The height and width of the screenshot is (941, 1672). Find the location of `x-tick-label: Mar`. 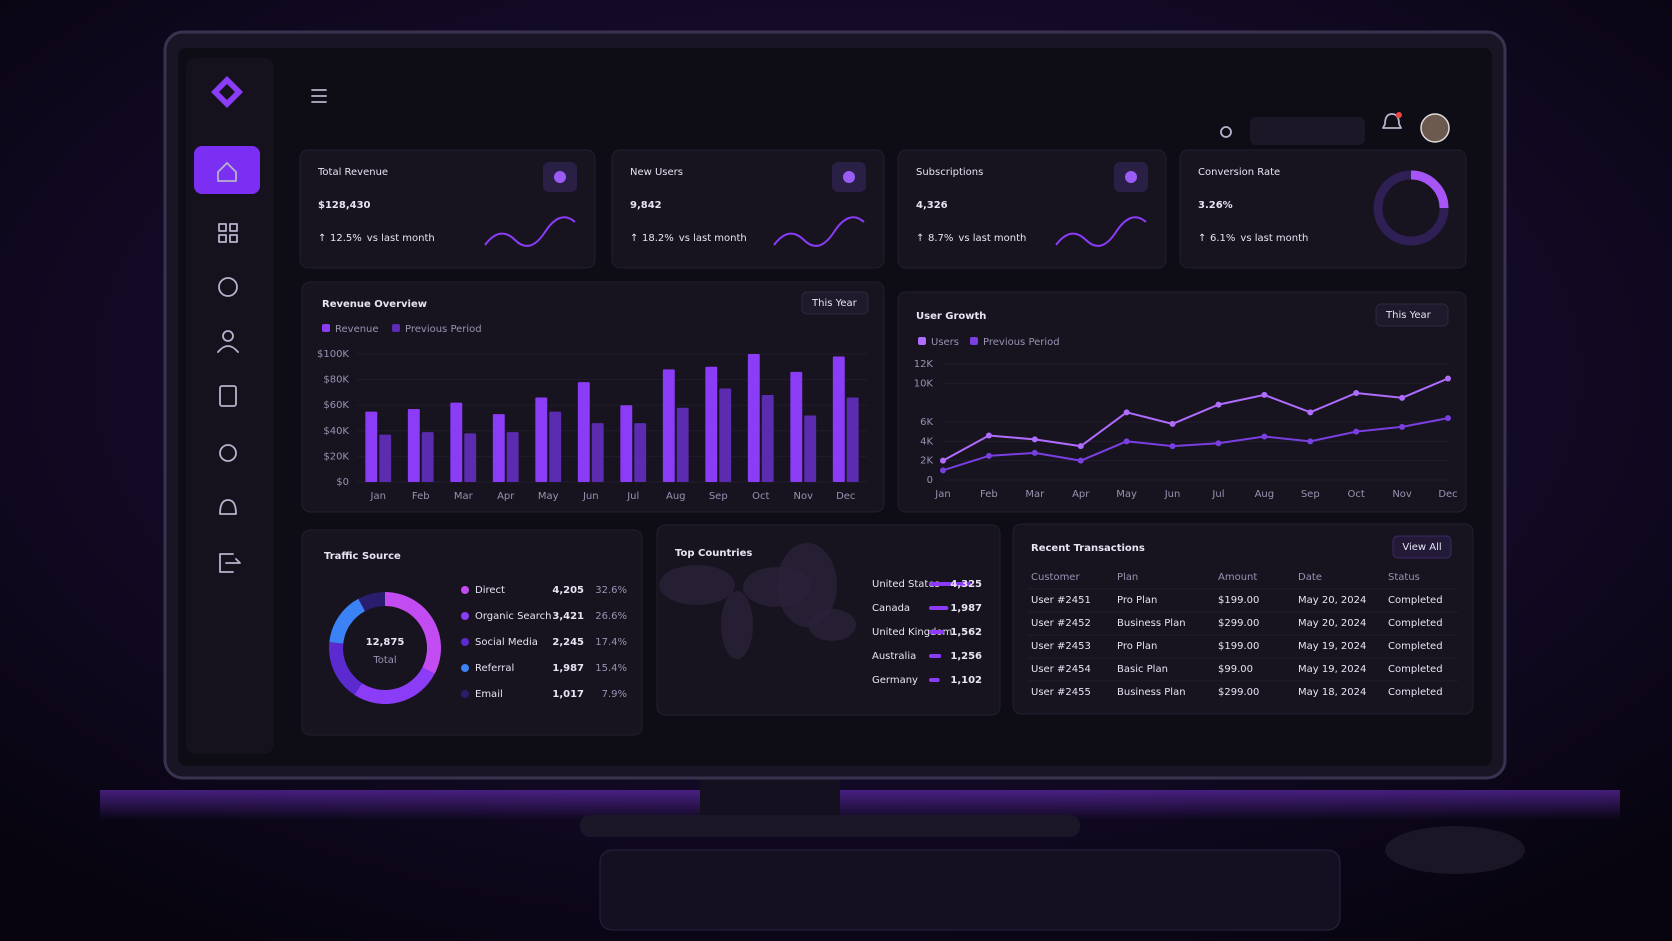

x-tick-label: Mar is located at coordinates (464, 496).